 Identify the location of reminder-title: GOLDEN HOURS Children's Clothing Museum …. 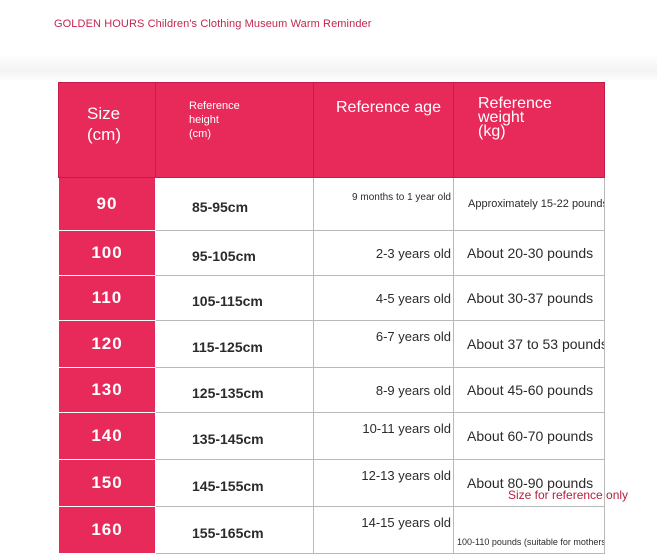
(213, 24).